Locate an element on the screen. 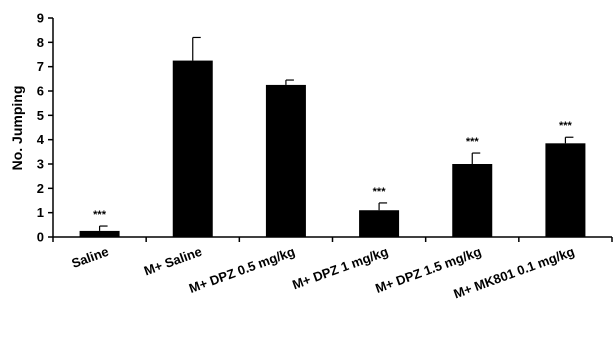 The image size is (615, 340). y-tick-label: 2 is located at coordinates (40, 188).